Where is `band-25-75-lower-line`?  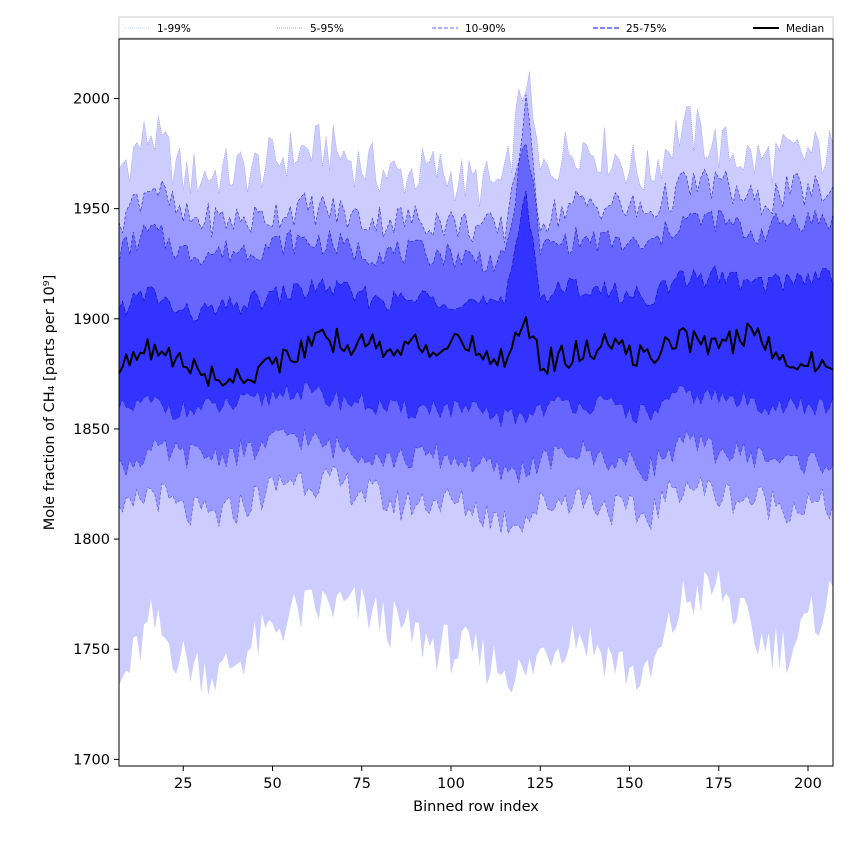 band-25-75-lower-line is located at coordinates (476, 404).